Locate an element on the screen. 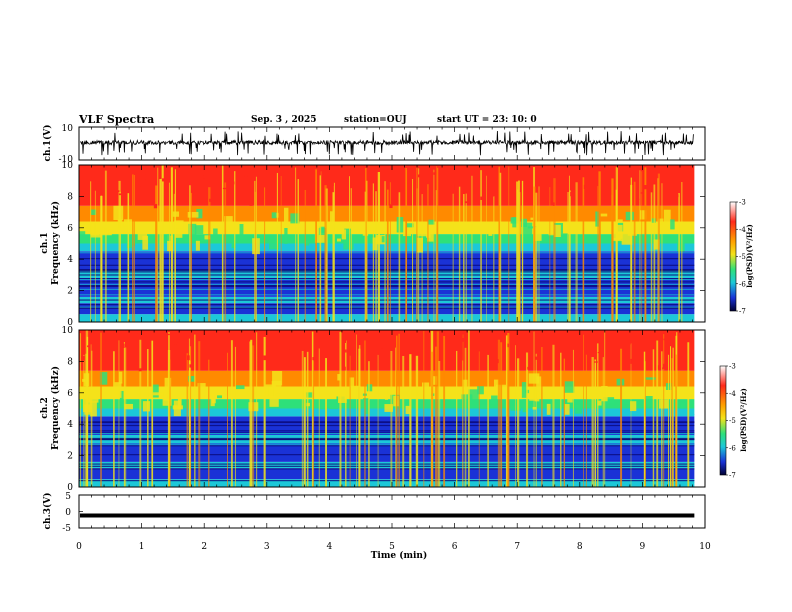  frequency-tick-label: 4 is located at coordinates (70, 425).